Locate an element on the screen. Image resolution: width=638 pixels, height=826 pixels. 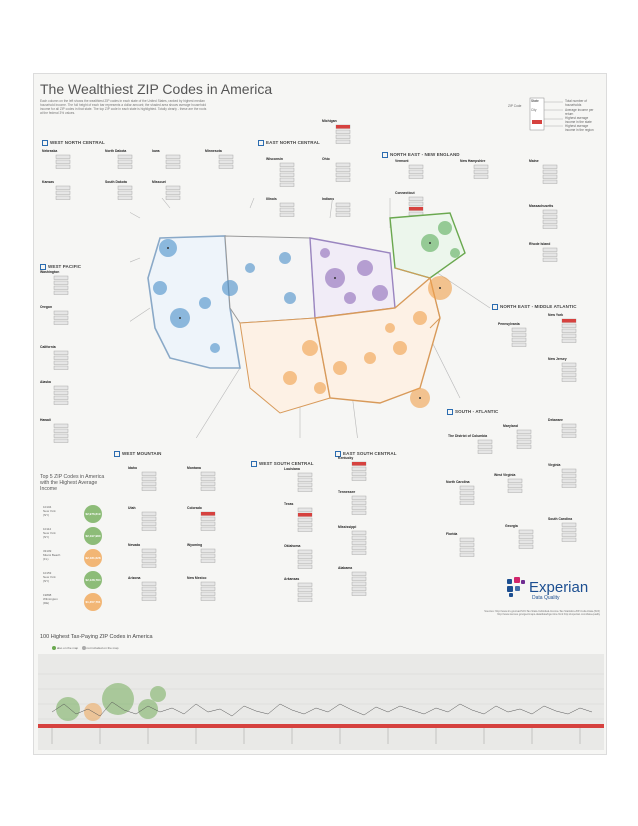
state-name: Tennessee is located at coordinates (347, 492).